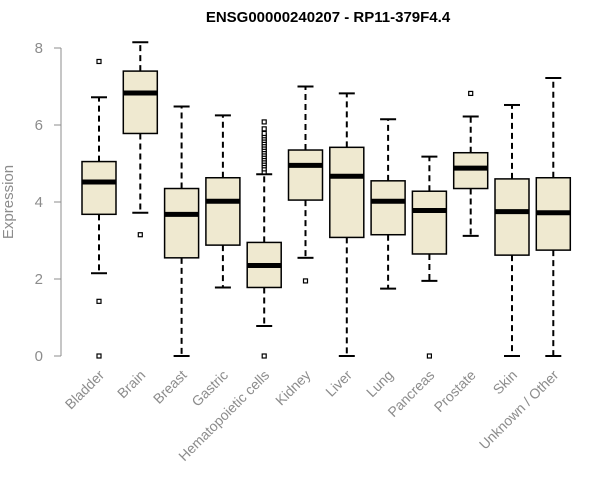 The width and height of the screenshot is (600, 500). Describe the element at coordinates (140, 139) in the screenshot. I see `box-brain` at that location.